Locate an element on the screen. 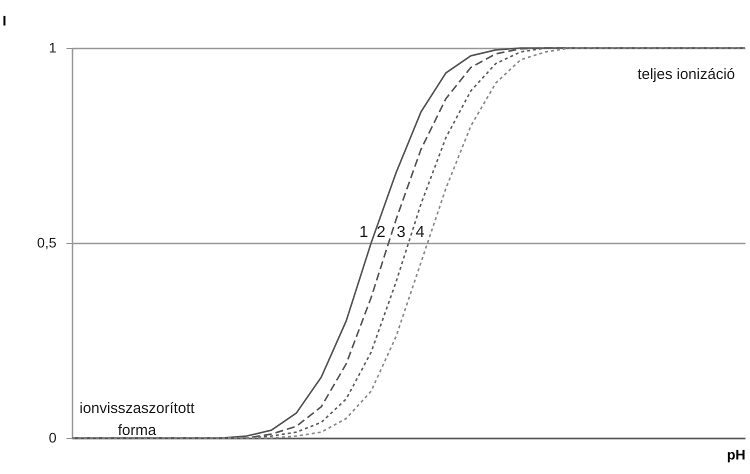 Image resolution: width=750 pixels, height=474 pixels. series-label: 4 is located at coordinates (420, 232).